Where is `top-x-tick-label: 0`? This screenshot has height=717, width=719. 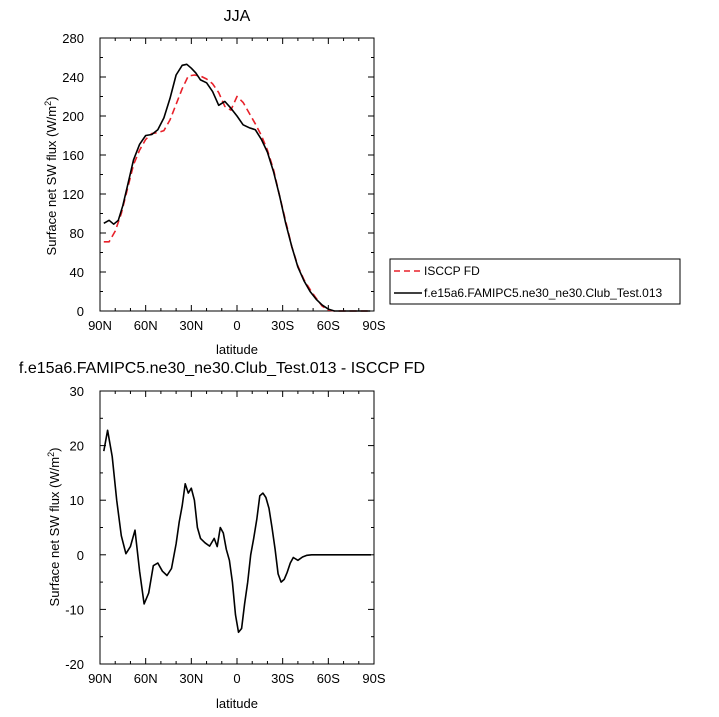 top-x-tick-label: 0 is located at coordinates (236, 325).